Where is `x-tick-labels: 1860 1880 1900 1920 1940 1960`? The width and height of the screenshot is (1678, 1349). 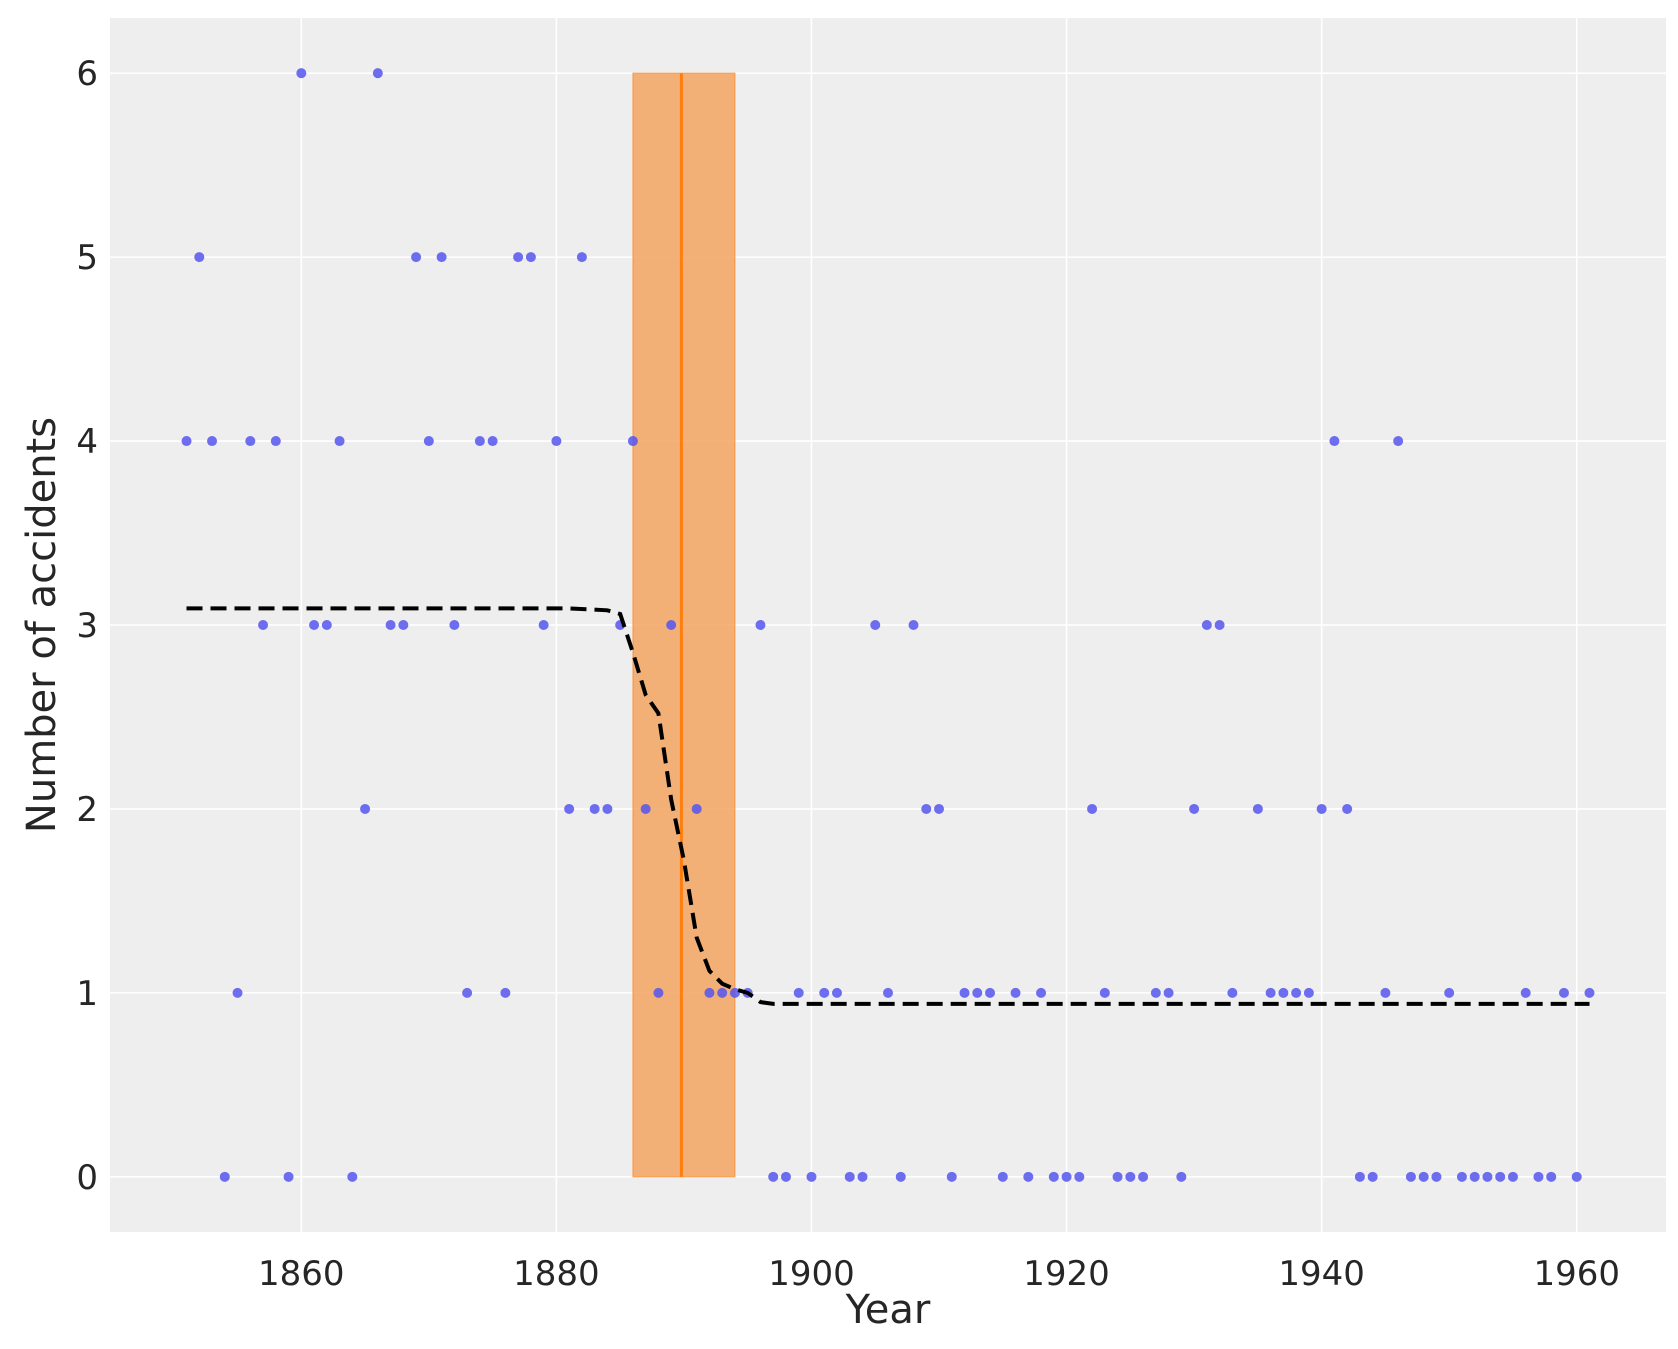
x-tick-labels: 1860 1880 1900 1920 1940 1960 is located at coordinates (939, 1274).